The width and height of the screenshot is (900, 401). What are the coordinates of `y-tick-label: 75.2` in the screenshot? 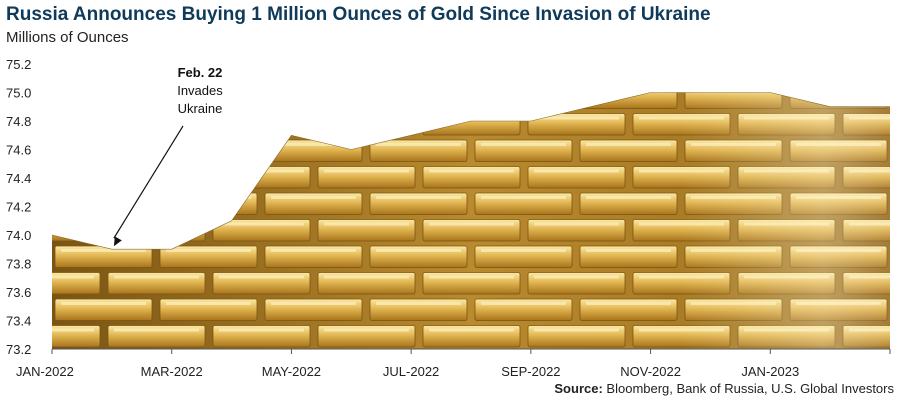 It's located at (18, 64).